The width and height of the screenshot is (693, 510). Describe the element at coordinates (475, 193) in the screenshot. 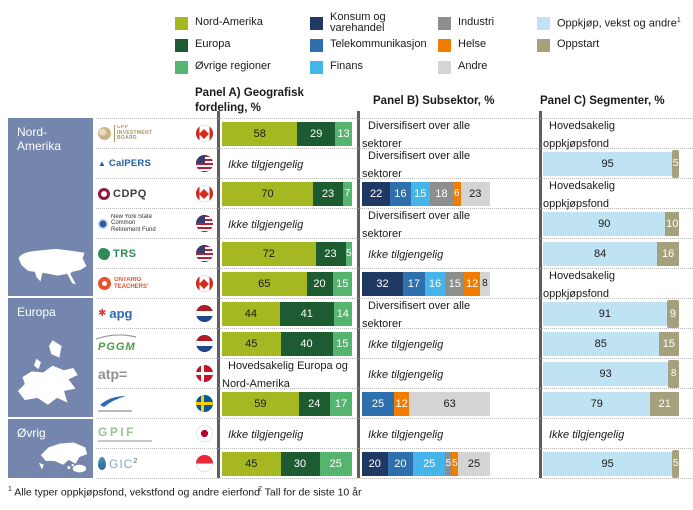

I see `bar-segment-andre: 23` at that location.